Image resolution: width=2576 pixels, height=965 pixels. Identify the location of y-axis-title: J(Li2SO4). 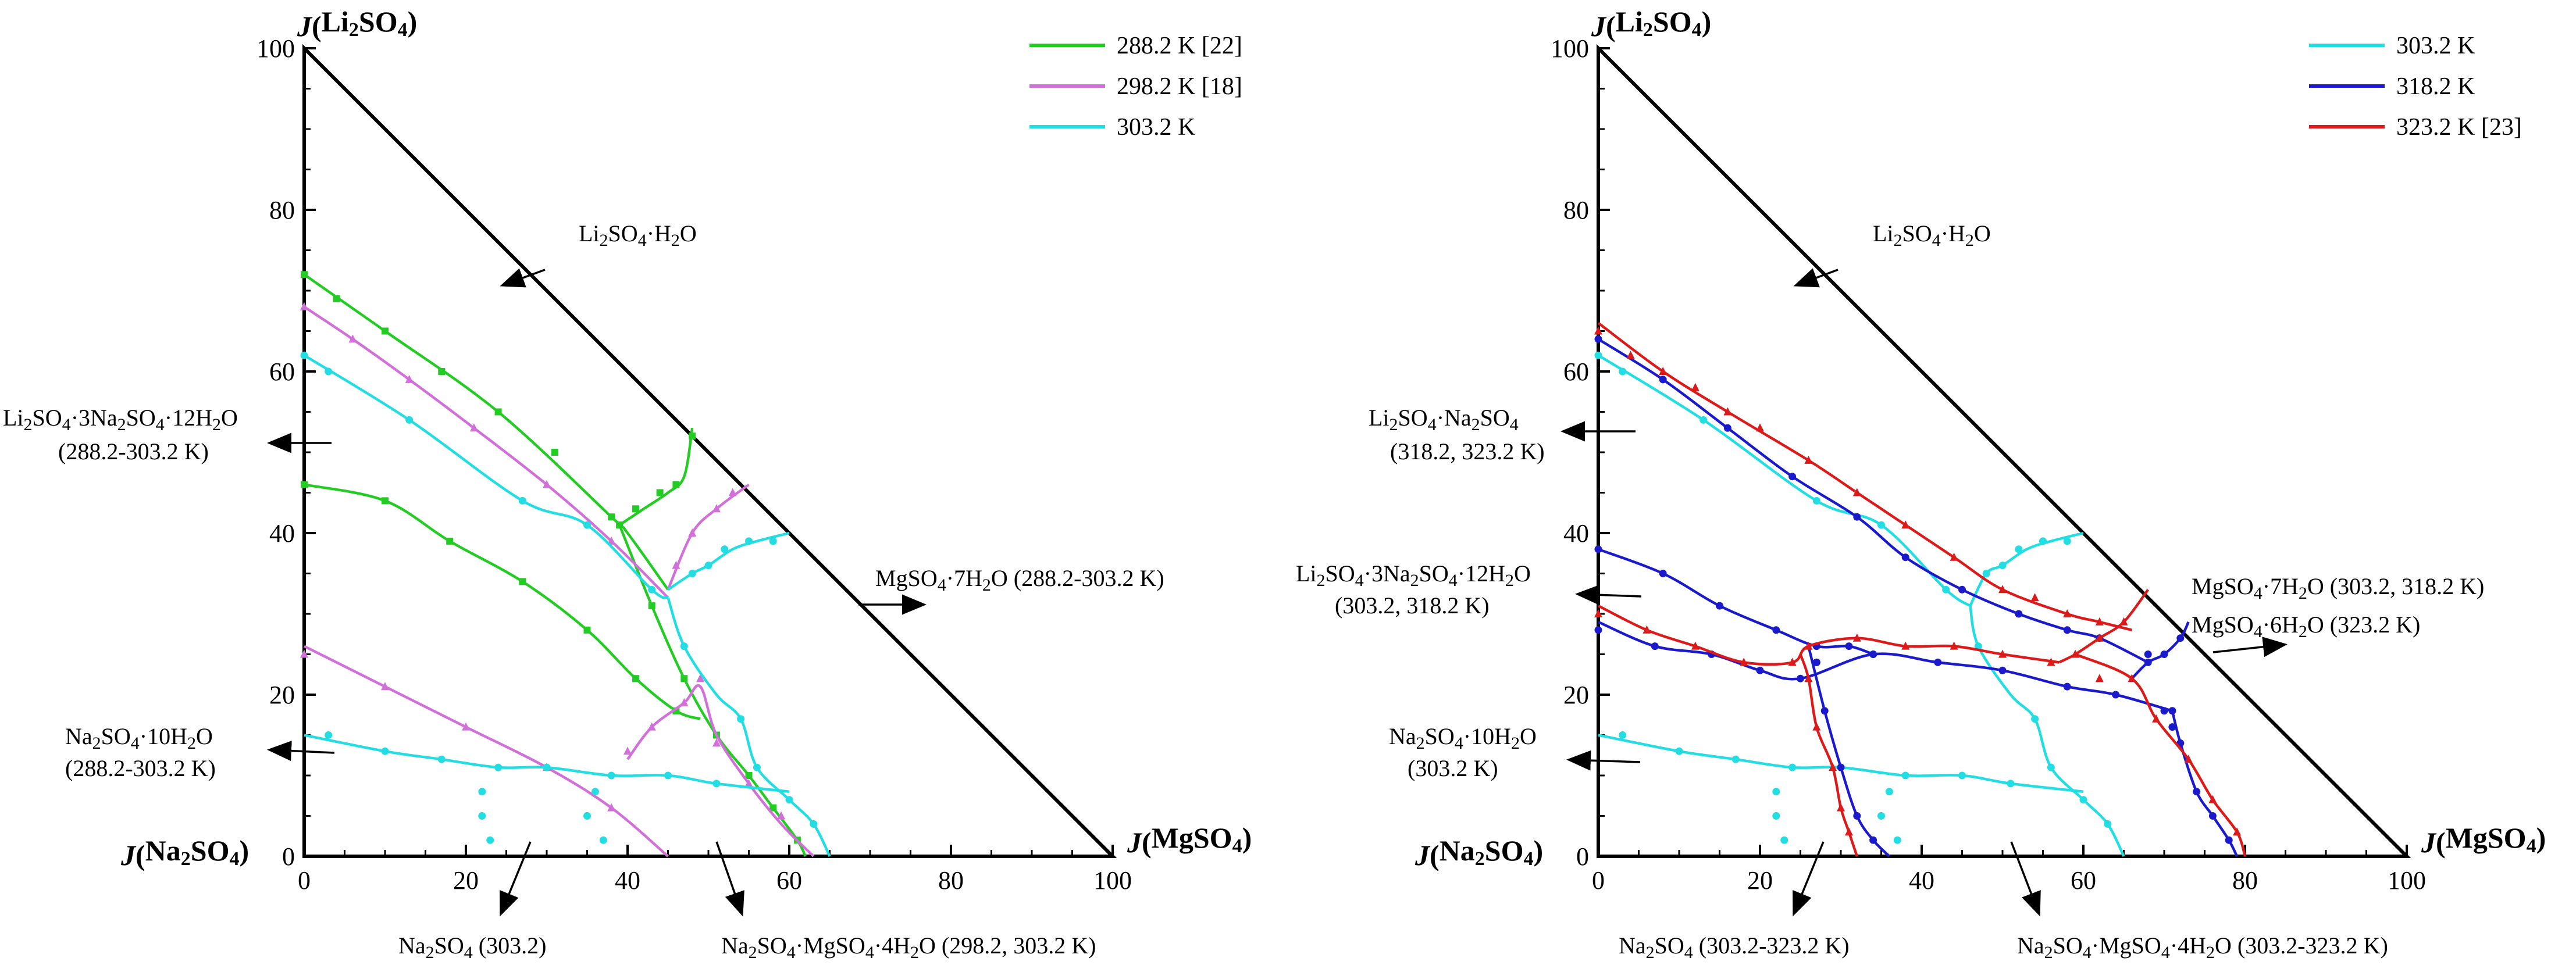
(1651, 23).